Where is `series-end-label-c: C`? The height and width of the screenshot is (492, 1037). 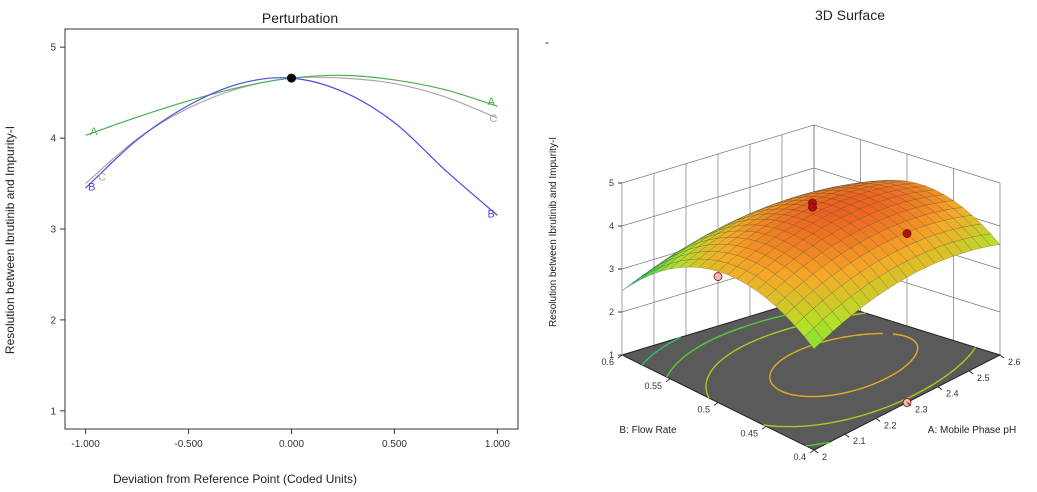
series-end-label-c: C is located at coordinates (493, 119).